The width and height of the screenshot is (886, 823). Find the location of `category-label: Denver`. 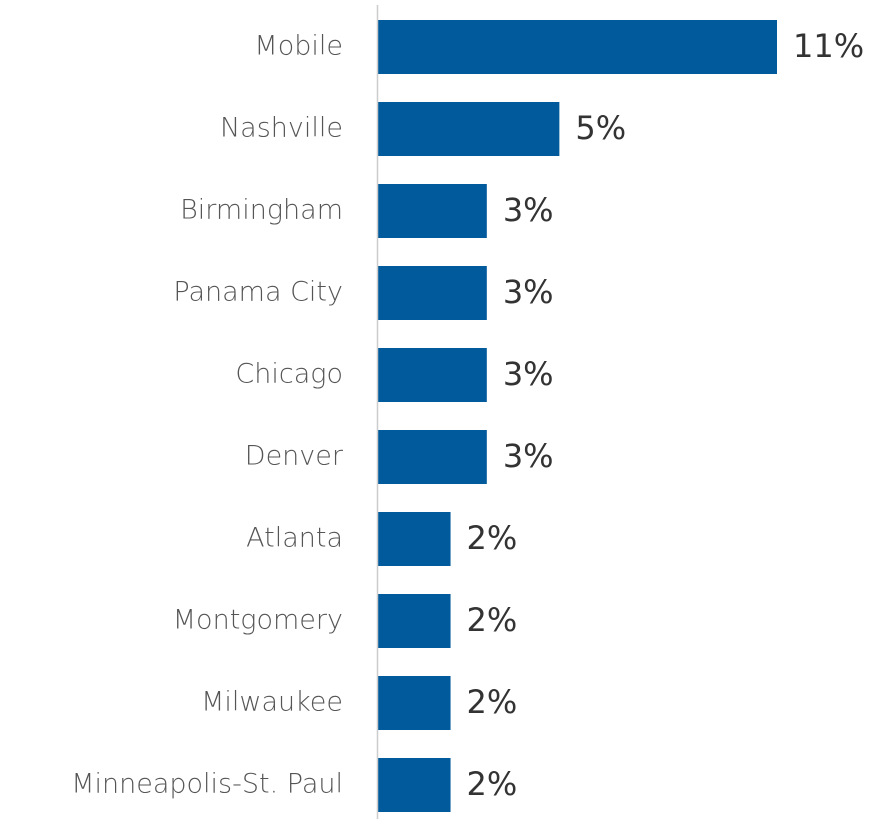

category-label: Denver is located at coordinates (294, 456).